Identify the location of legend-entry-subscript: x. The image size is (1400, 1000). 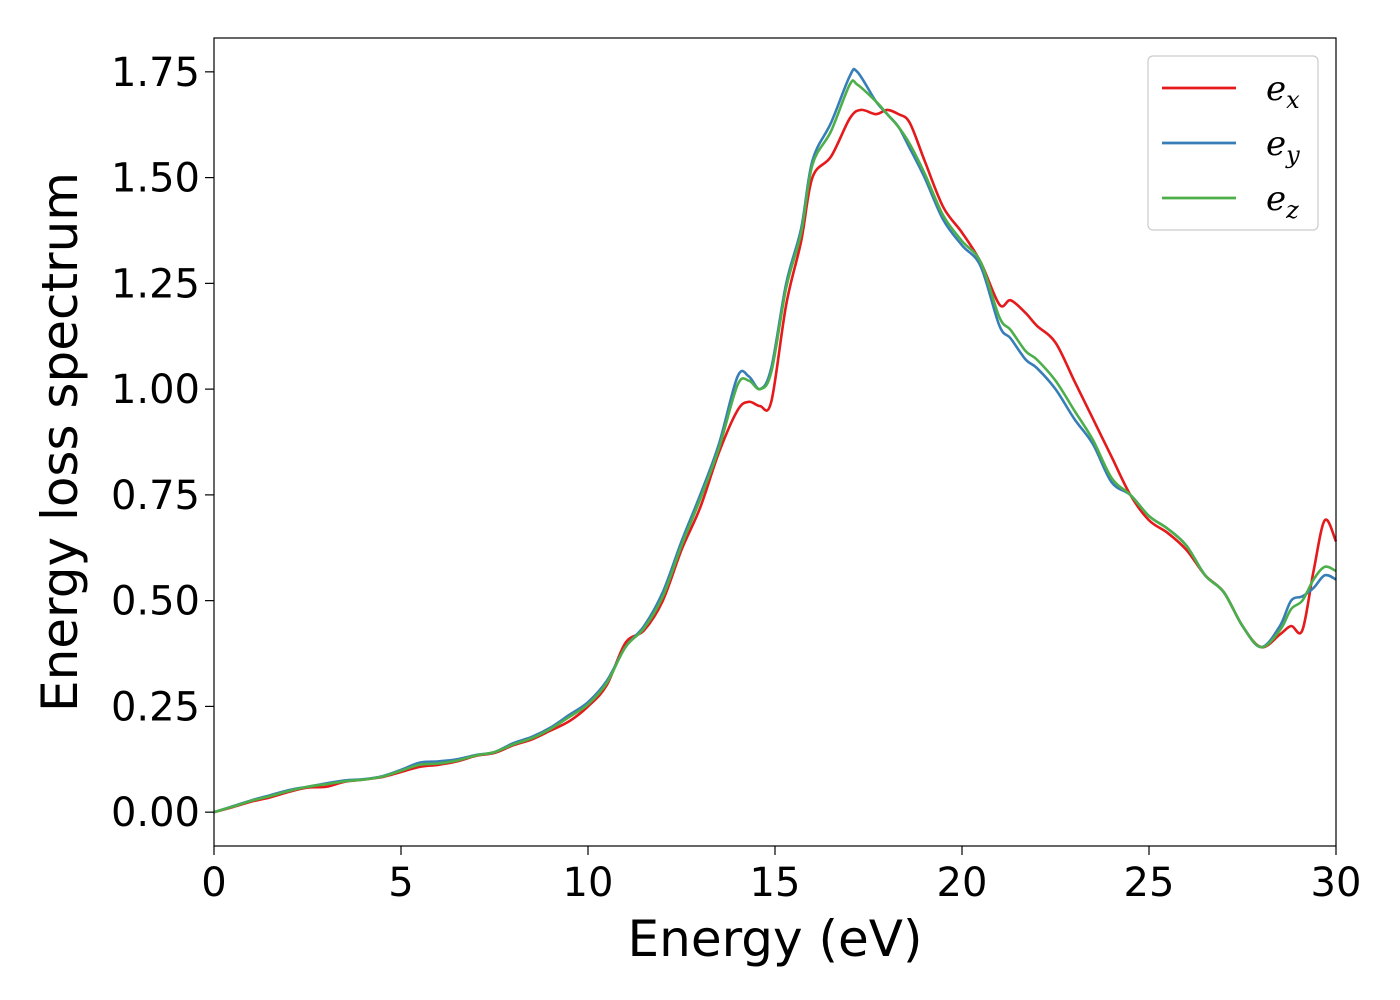
(1293, 100).